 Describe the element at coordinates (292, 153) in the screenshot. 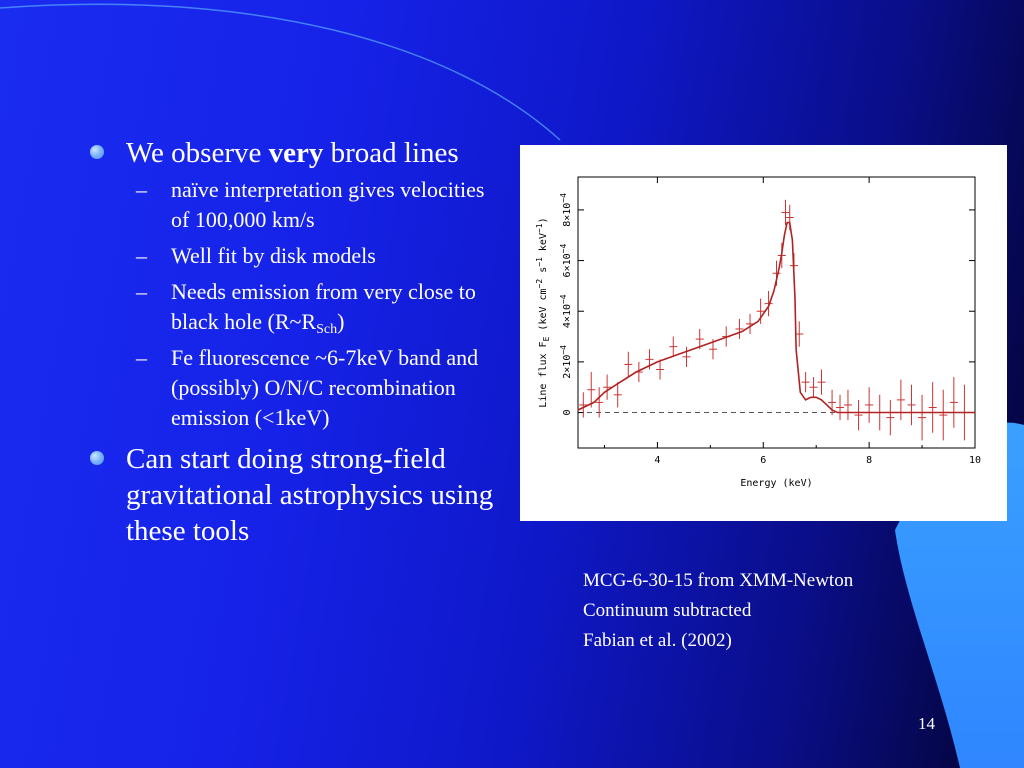

I see `bullet-text: We observe very broad lines` at that location.